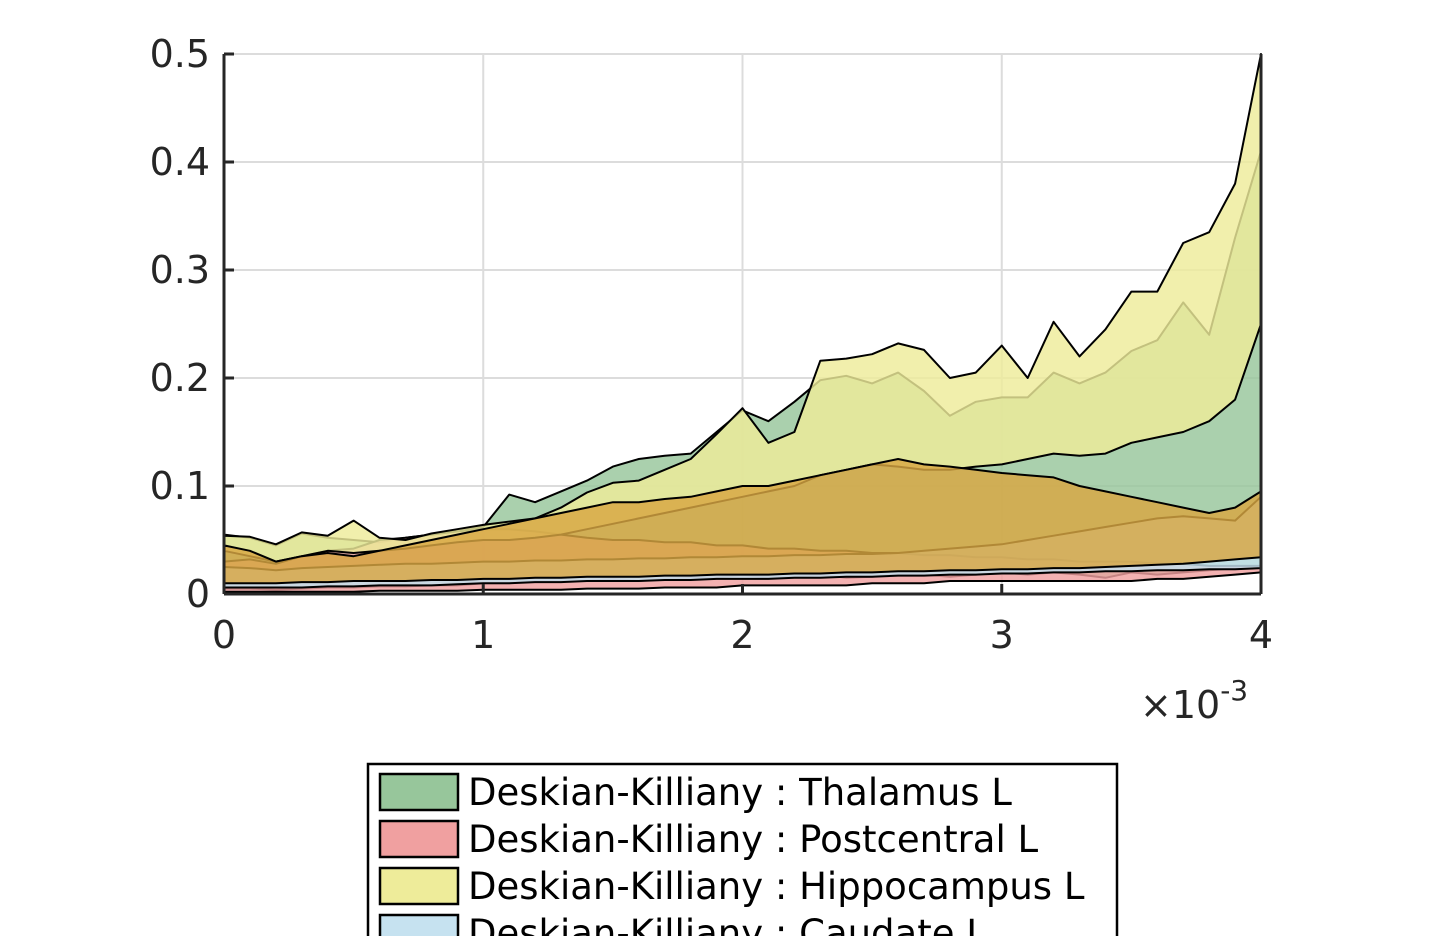 This screenshot has width=1435, height=936. What do you see at coordinates (727, 924) in the screenshot?
I see `legend-label-3: Deskian-Killiany : Caudate L` at bounding box center [727, 924].